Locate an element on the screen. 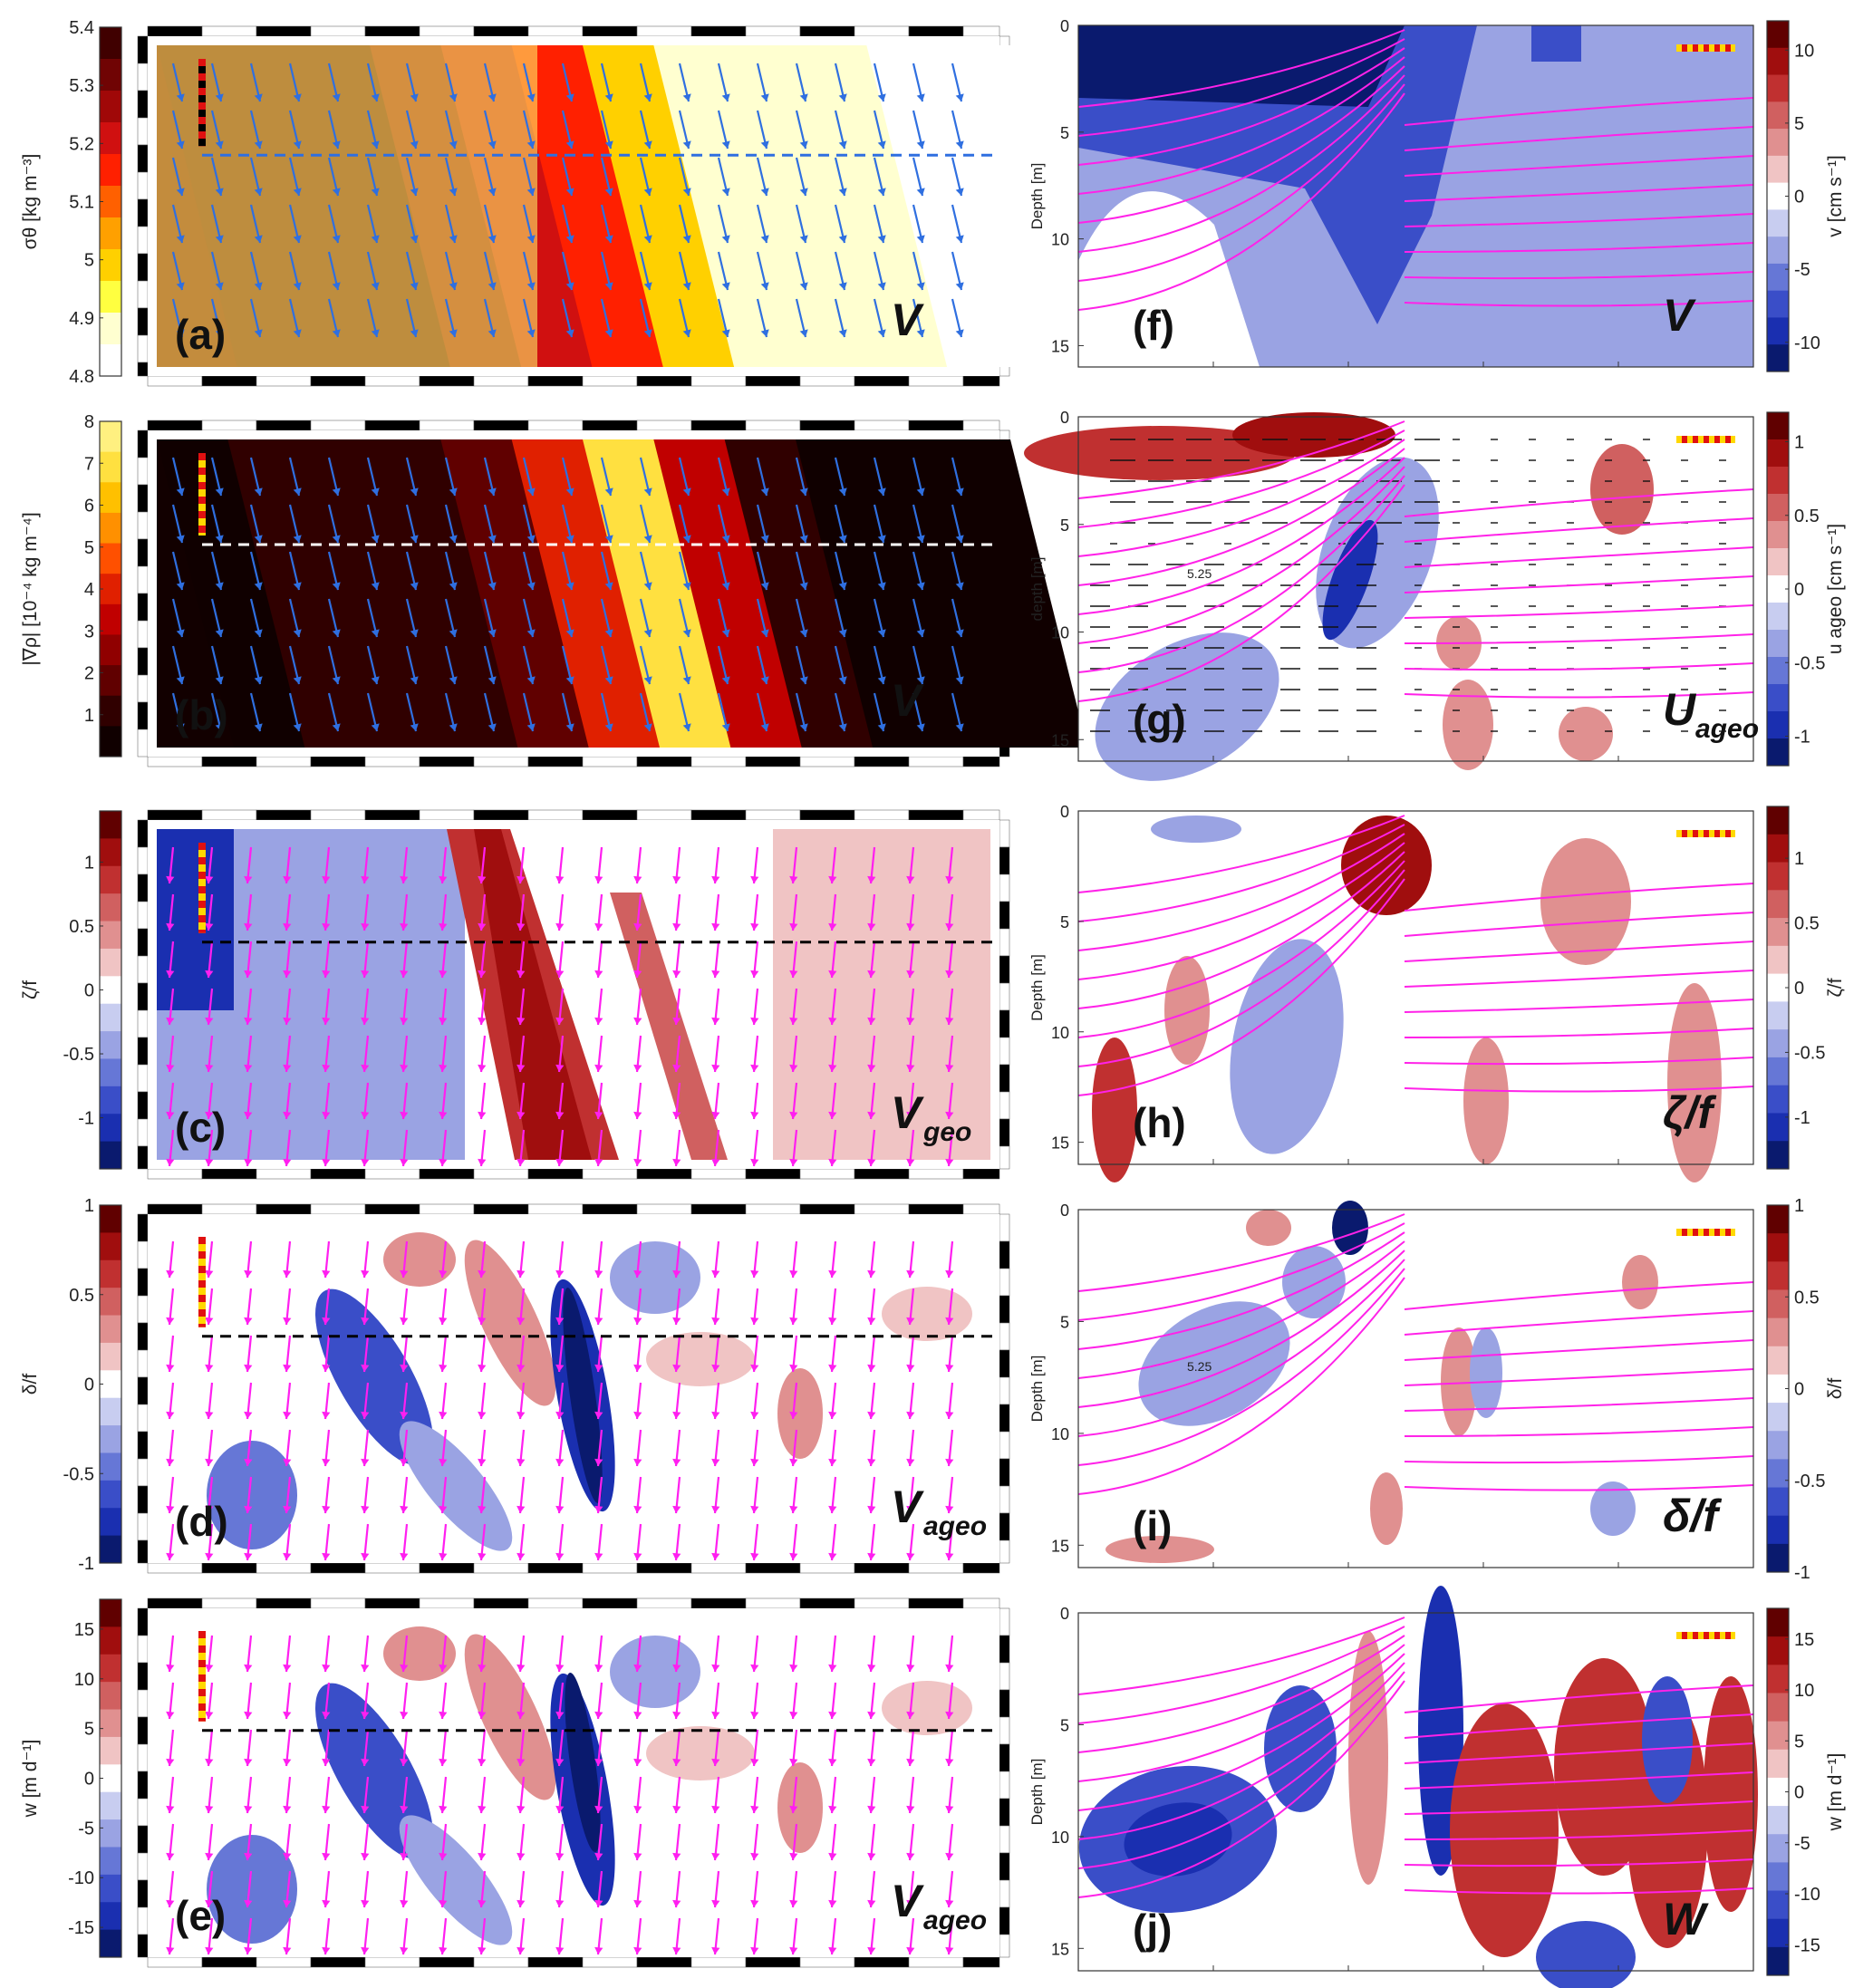 The width and height of the screenshot is (1873, 1988). colorbar-tick-label: 10 is located at coordinates (1804, 1691).